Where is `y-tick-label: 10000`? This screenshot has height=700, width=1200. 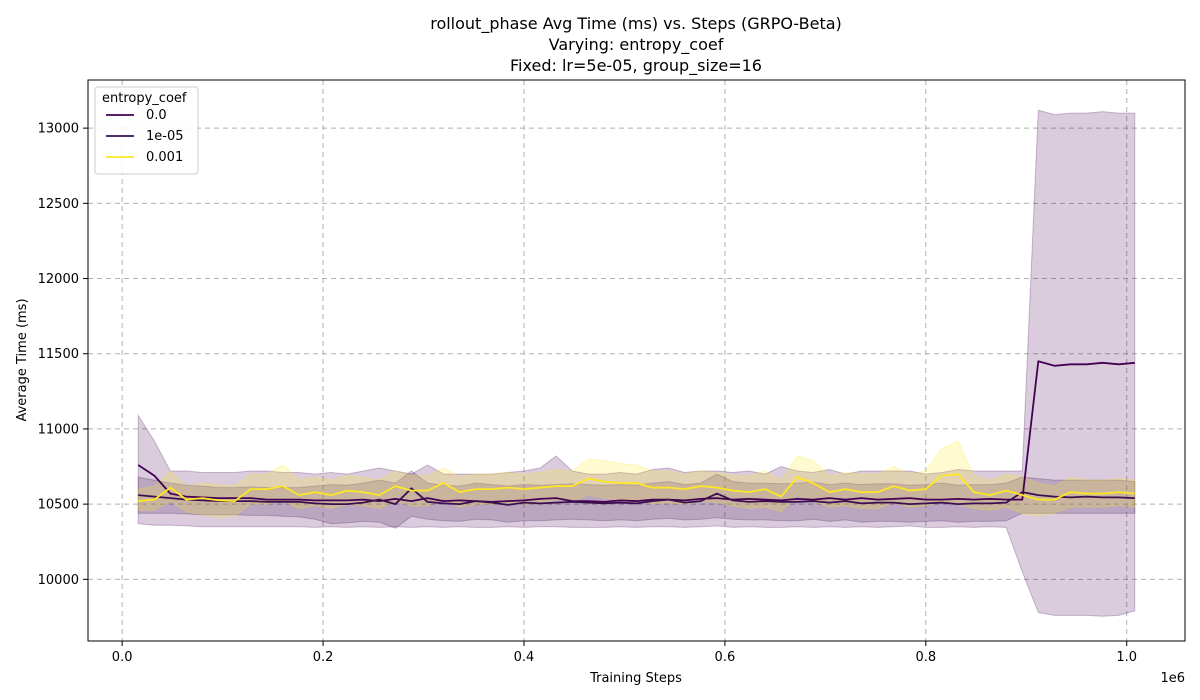
y-tick-label: 10000 is located at coordinates (58, 580).